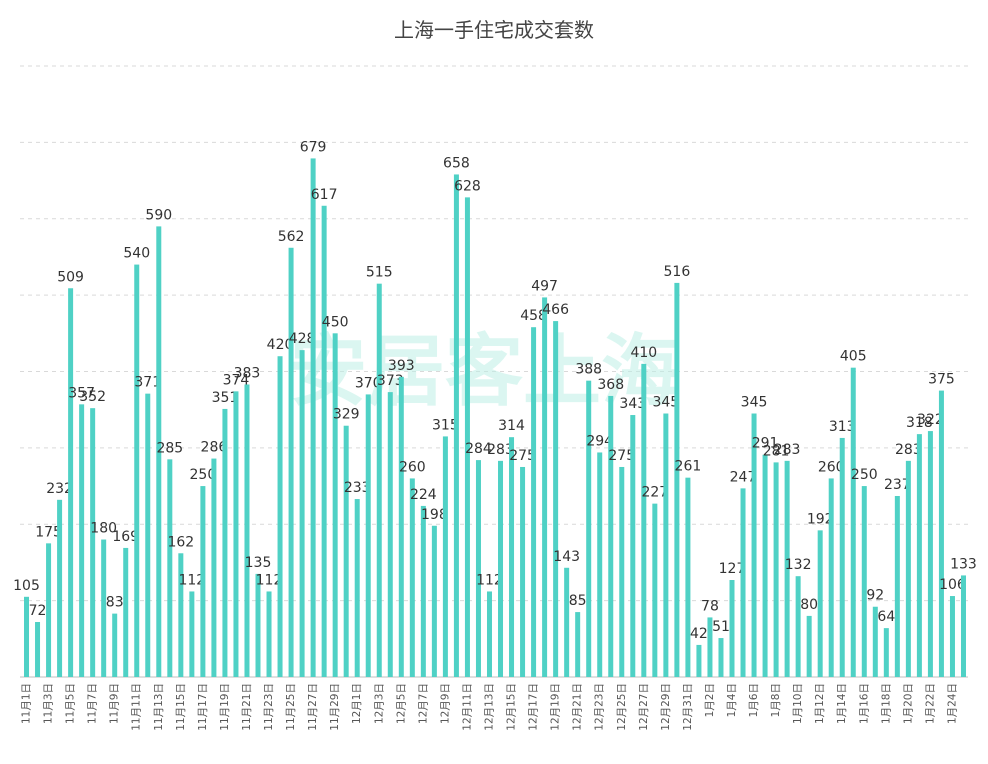  Describe the element at coordinates (853, 522) in the screenshot. I see `bar-1月15日` at that location.